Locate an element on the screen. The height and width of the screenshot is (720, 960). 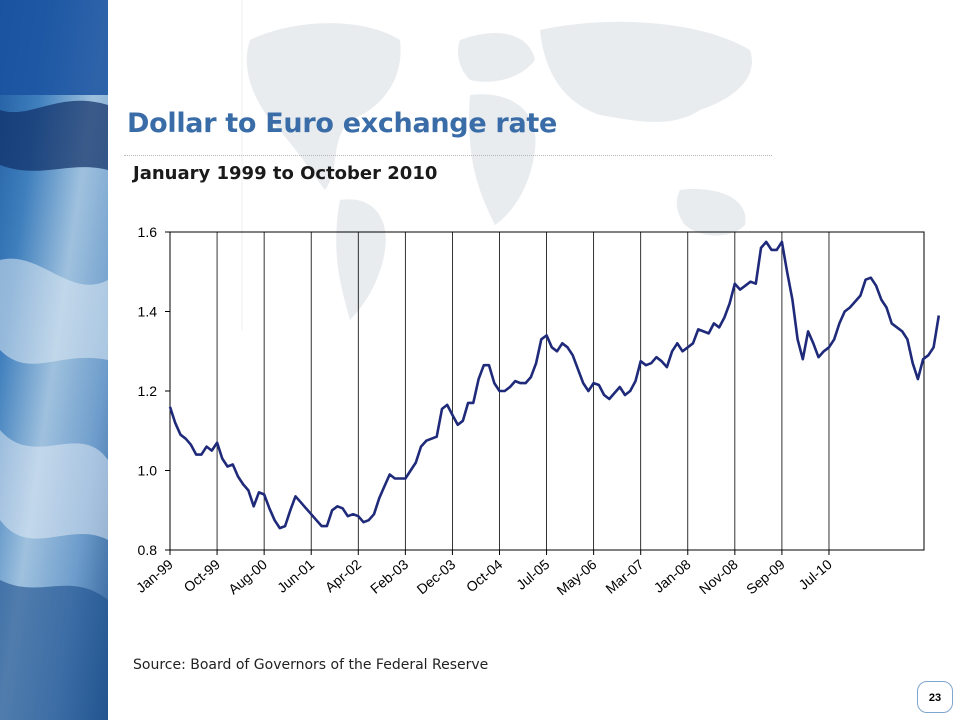
x-tick-label: Sep-09 is located at coordinates (765, 576).